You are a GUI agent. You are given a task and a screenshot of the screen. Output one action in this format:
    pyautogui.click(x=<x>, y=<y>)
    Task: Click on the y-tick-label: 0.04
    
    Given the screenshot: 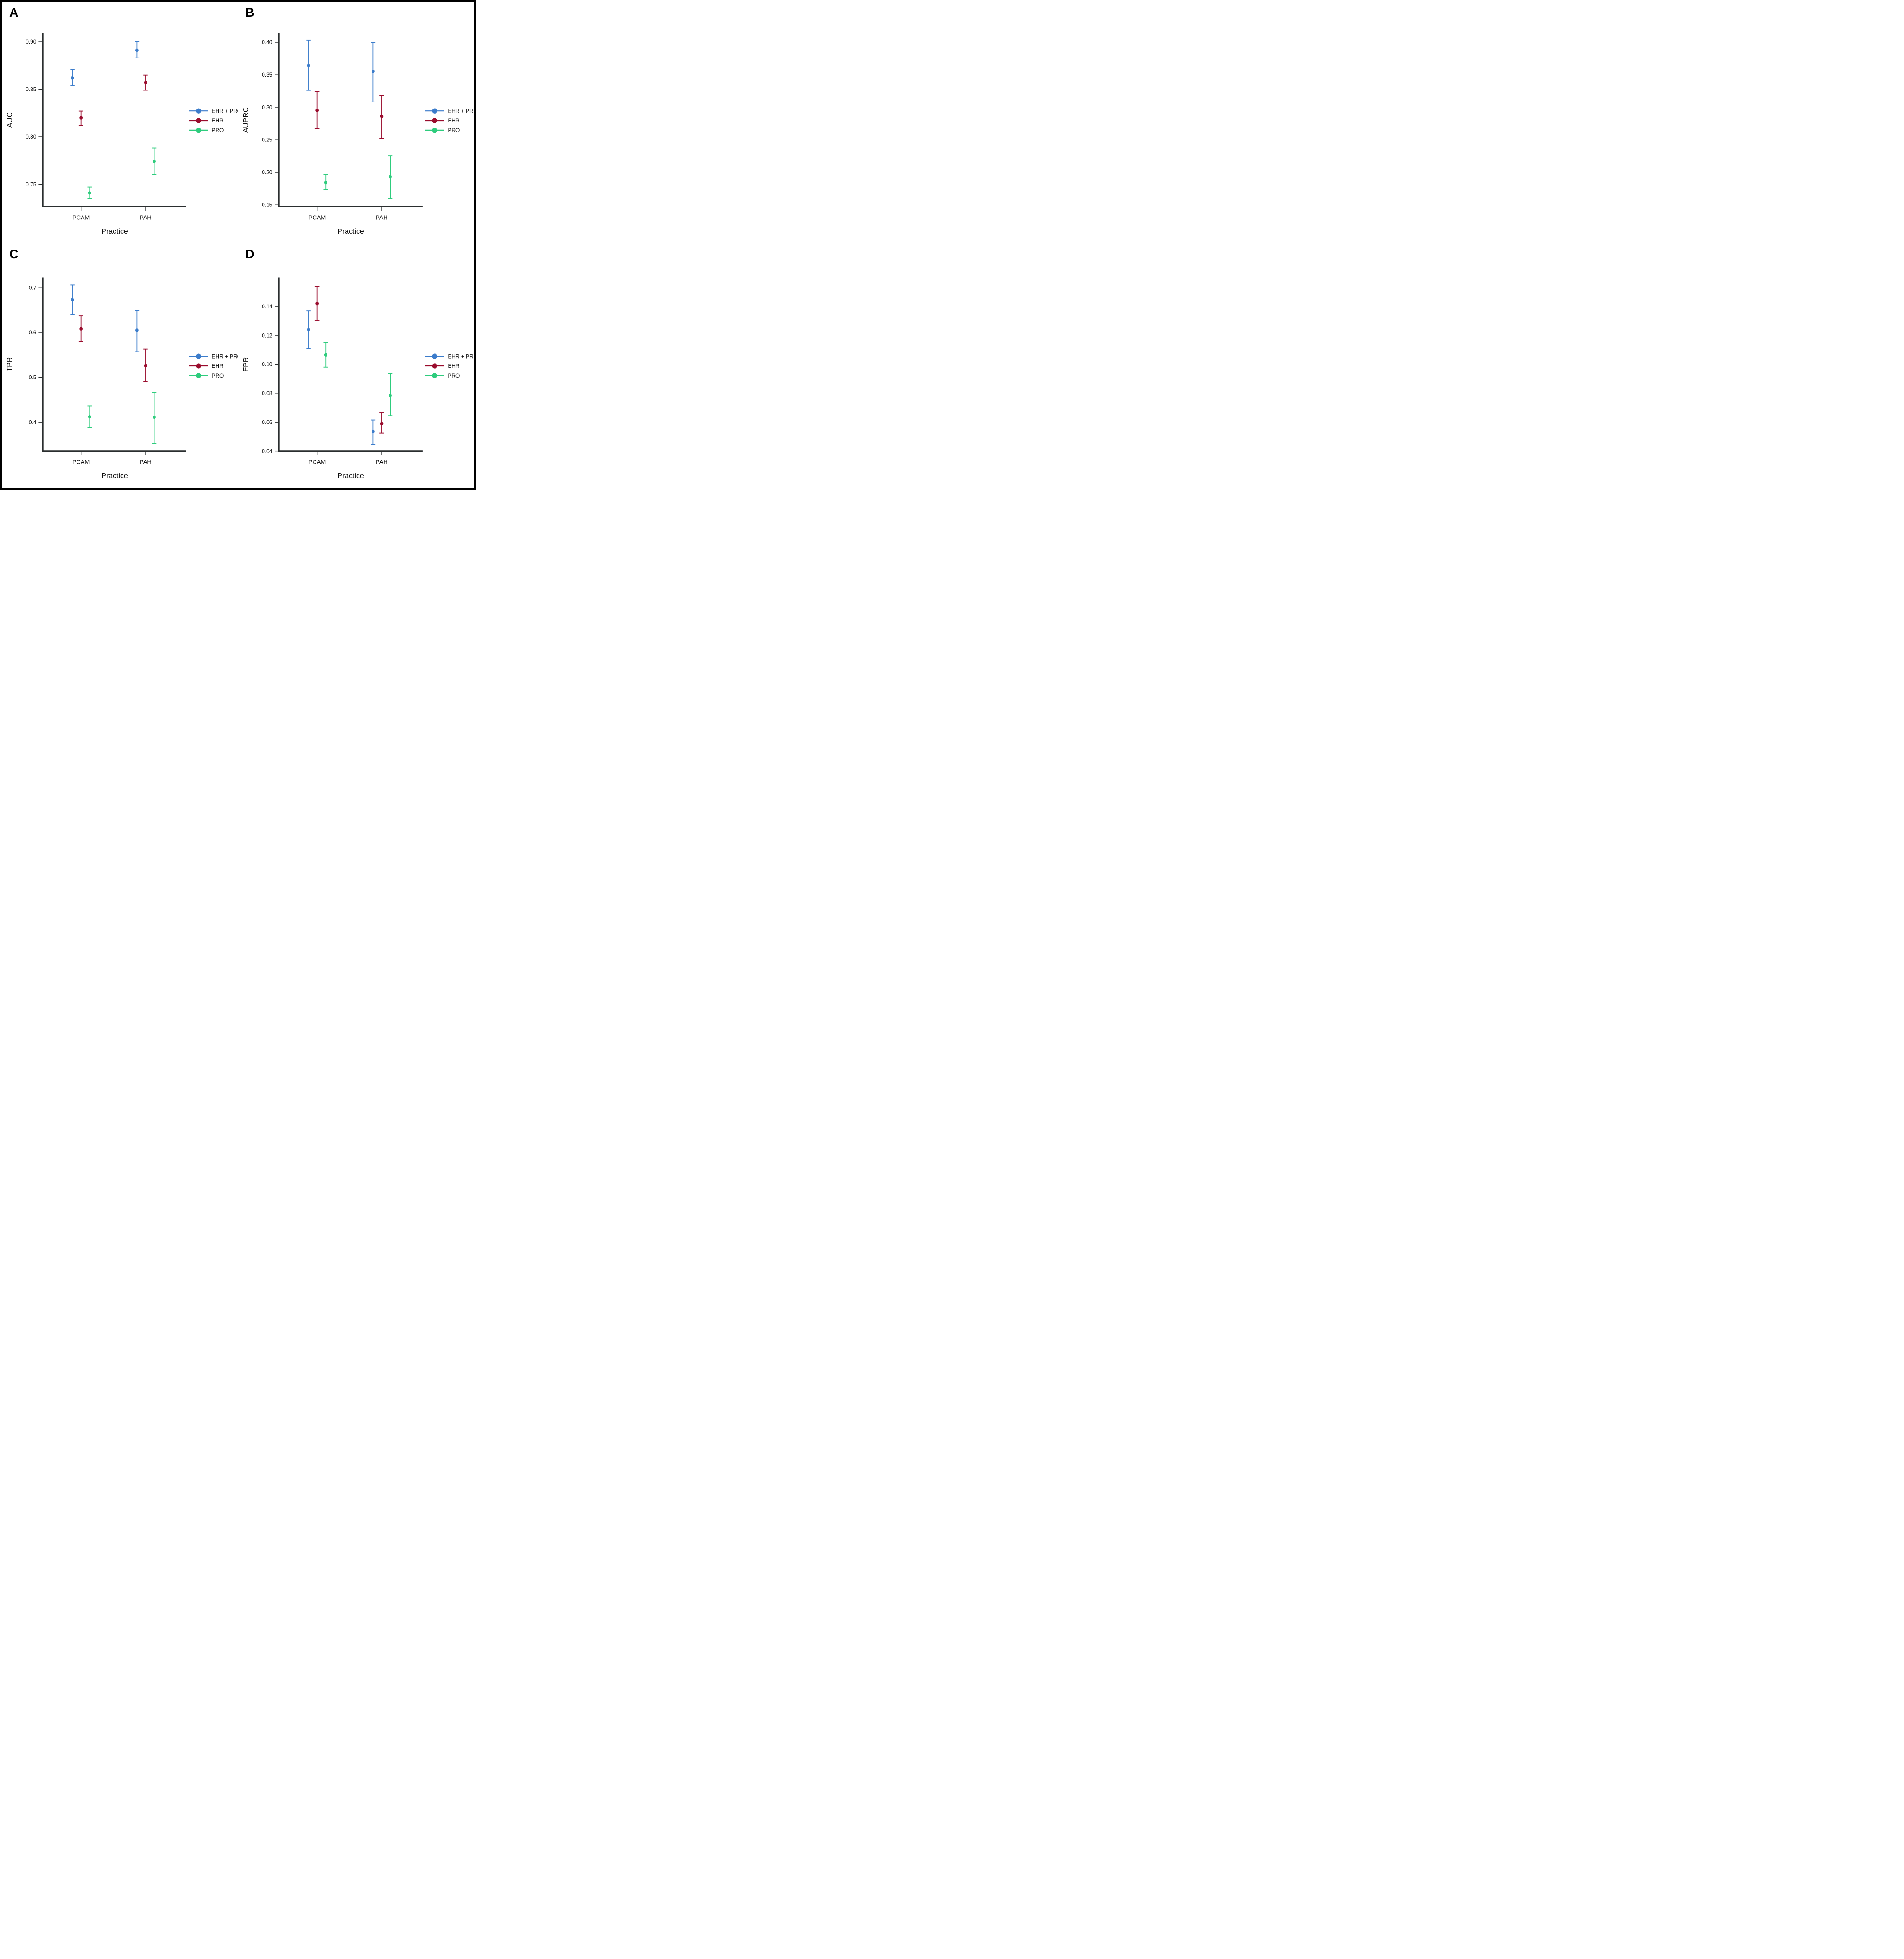 What is the action you would take?
    pyautogui.click(x=268, y=451)
    